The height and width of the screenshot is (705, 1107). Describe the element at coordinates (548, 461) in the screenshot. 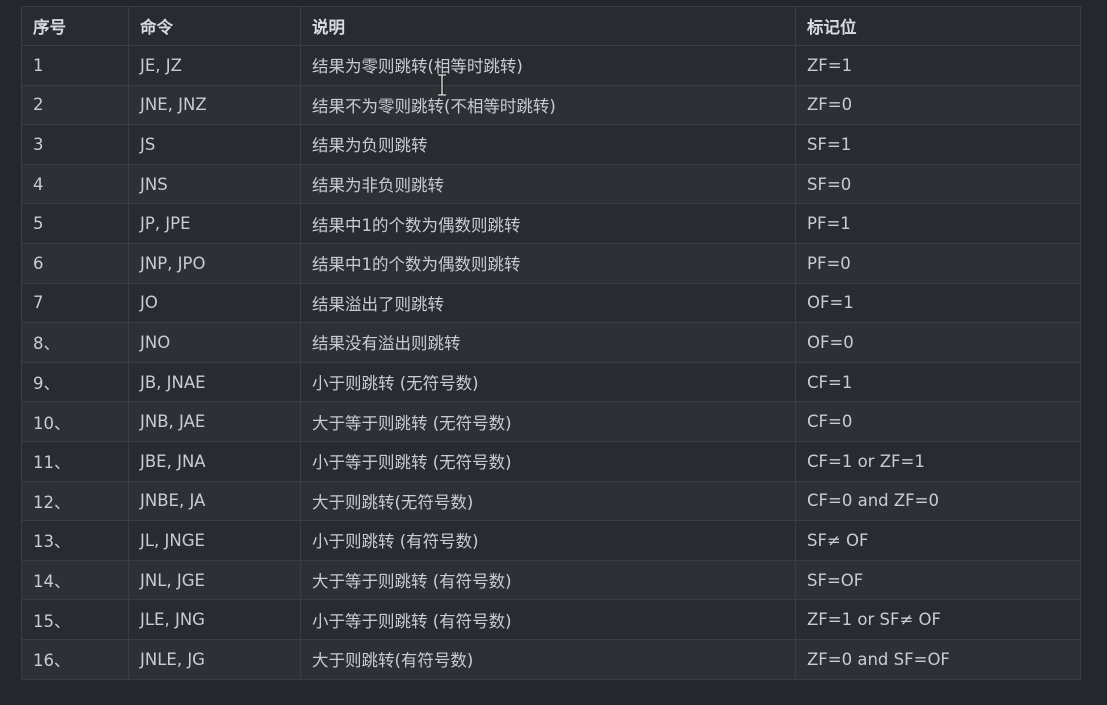

I see `cell-description: 小于等于则跳转 (无符号数)` at that location.